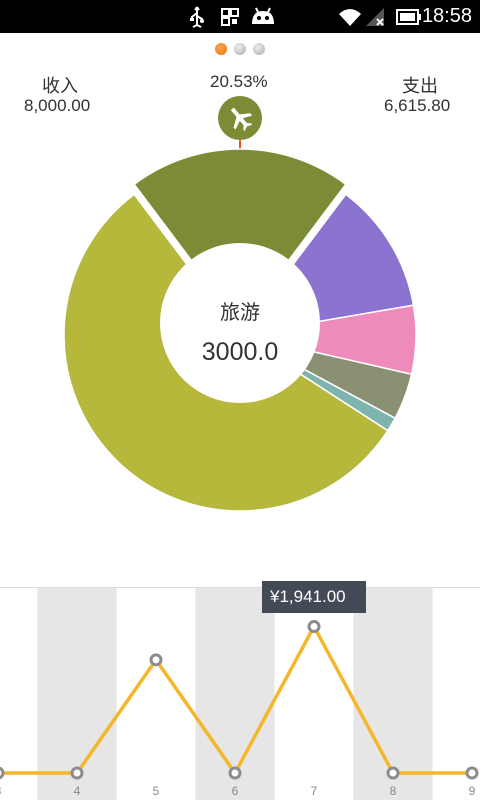 Image resolution: width=480 pixels, height=800 pixels. Describe the element at coordinates (235, 791) in the screenshot. I see `x-tick-label: 6` at that location.